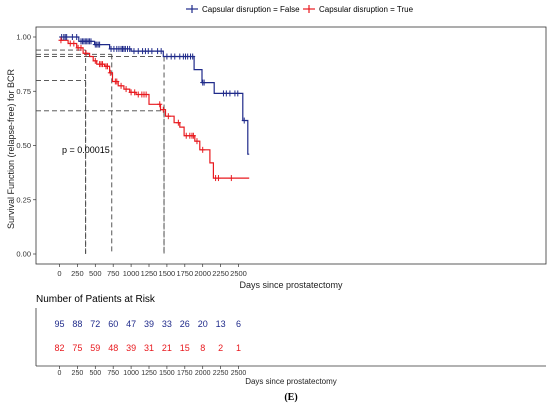  Describe the element at coordinates (77, 324) in the screenshot. I see `risk-count: 88` at that location.